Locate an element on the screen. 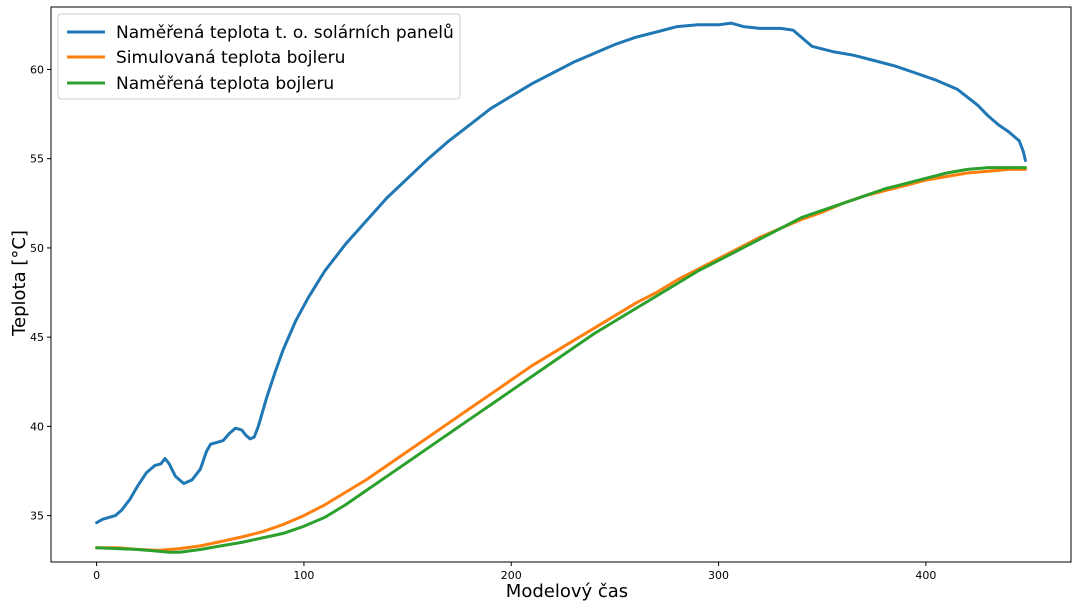  y-axis: 35 40 45 50 55 60 is located at coordinates (40, 293).